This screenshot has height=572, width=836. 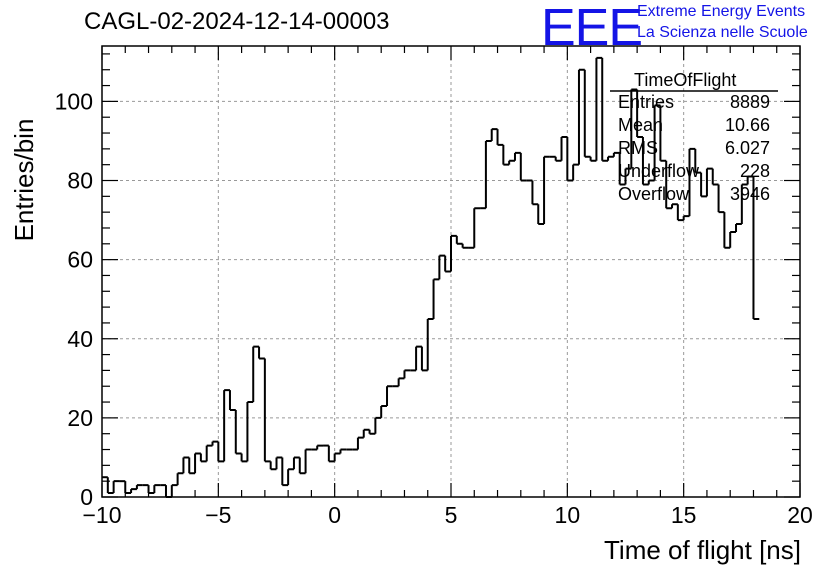 What do you see at coordinates (74, 101) in the screenshot?
I see `y-tick-label: 100` at bounding box center [74, 101].